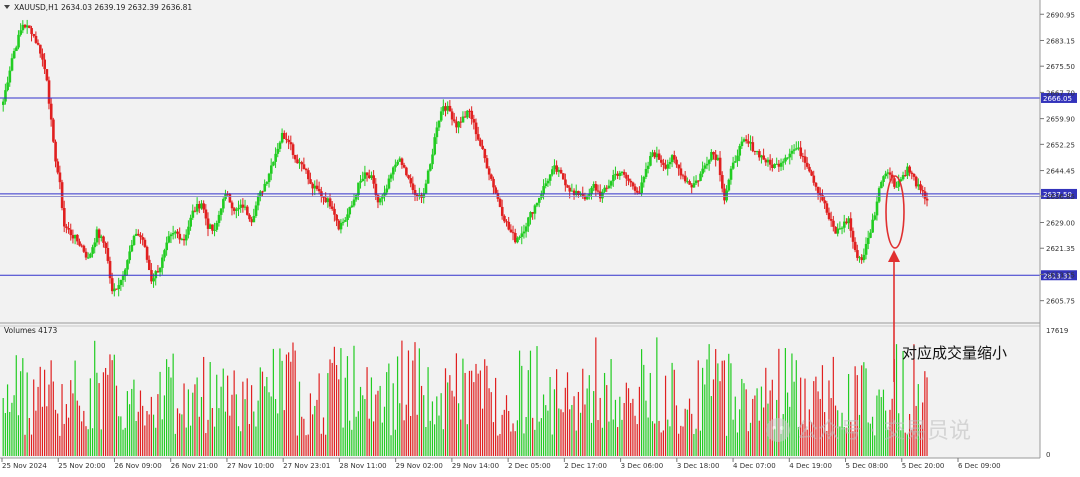 This screenshot has height=477, width=1080. What do you see at coordinates (7, 7) in the screenshot?
I see `dropdown-triangle-icon` at bounding box center [7, 7].